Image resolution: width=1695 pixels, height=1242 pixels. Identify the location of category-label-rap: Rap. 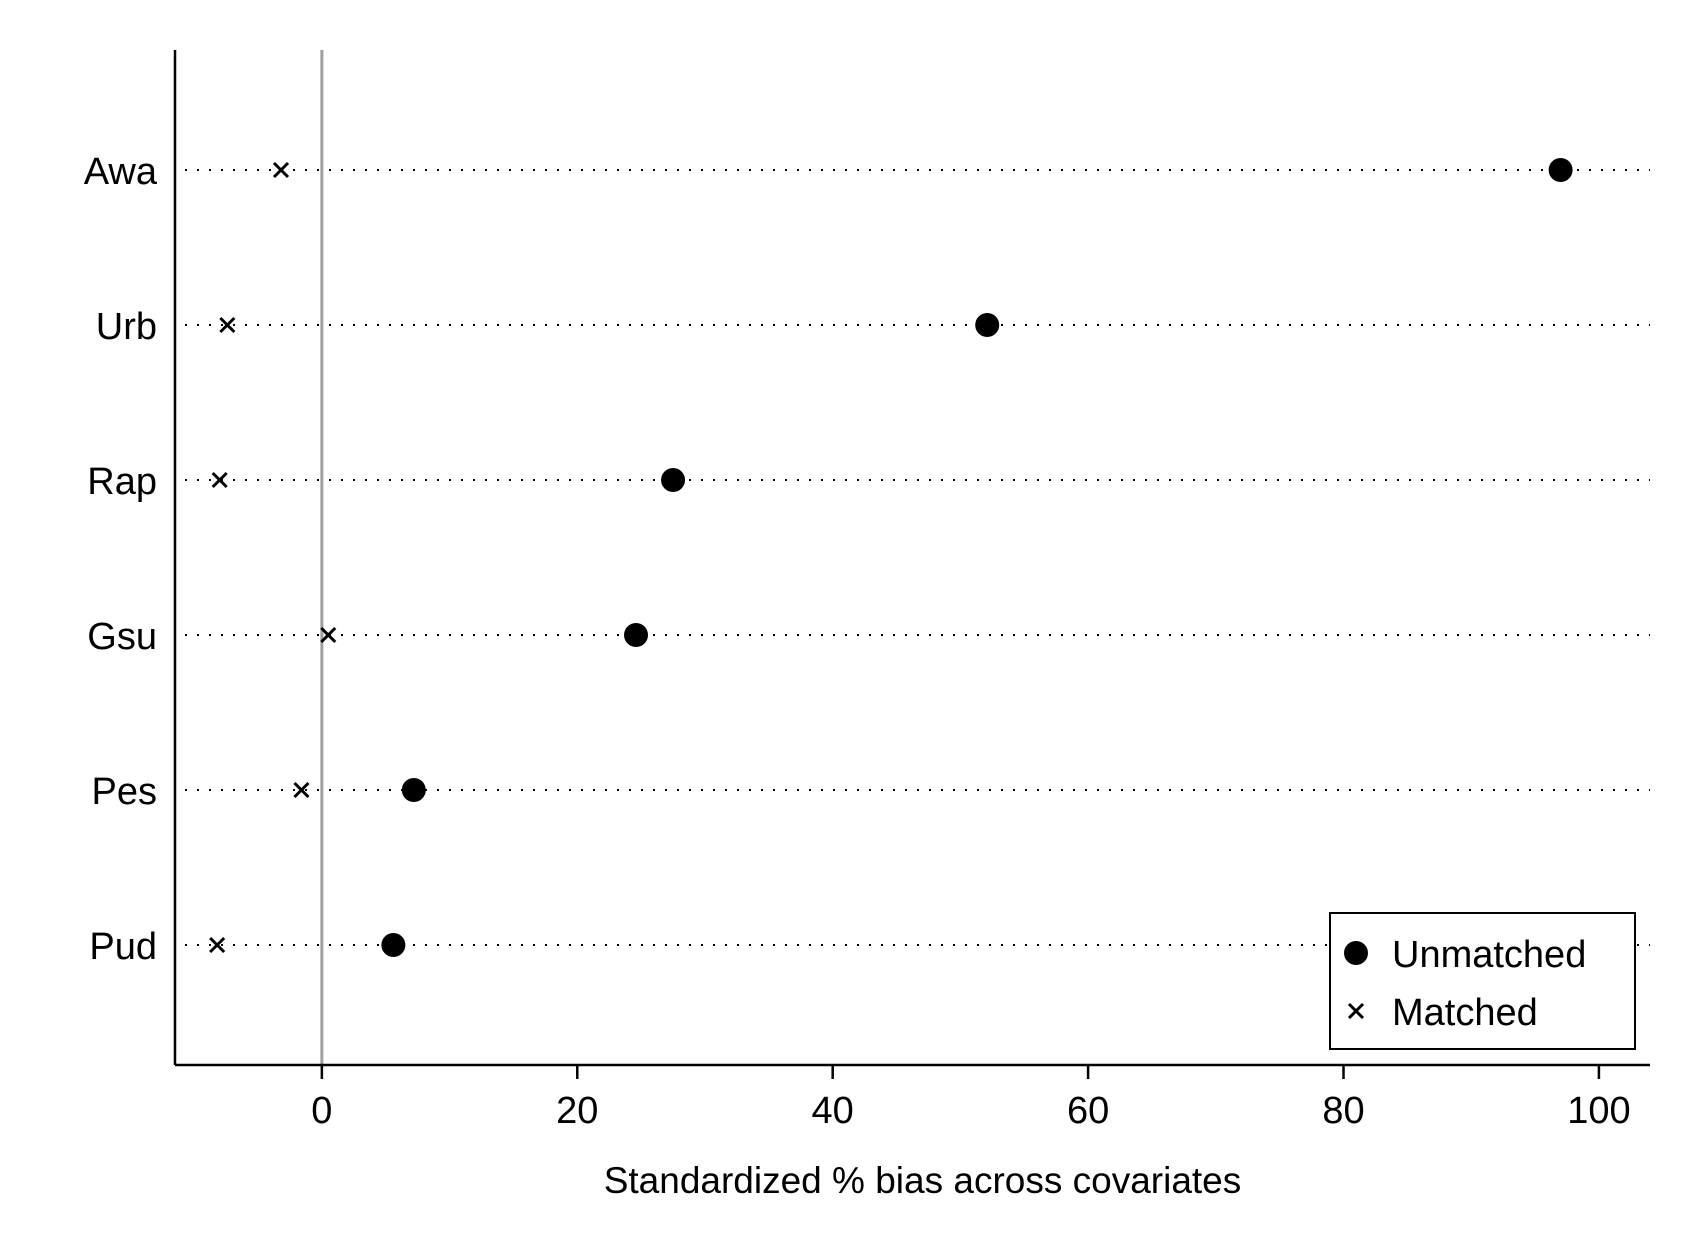
(122, 482).